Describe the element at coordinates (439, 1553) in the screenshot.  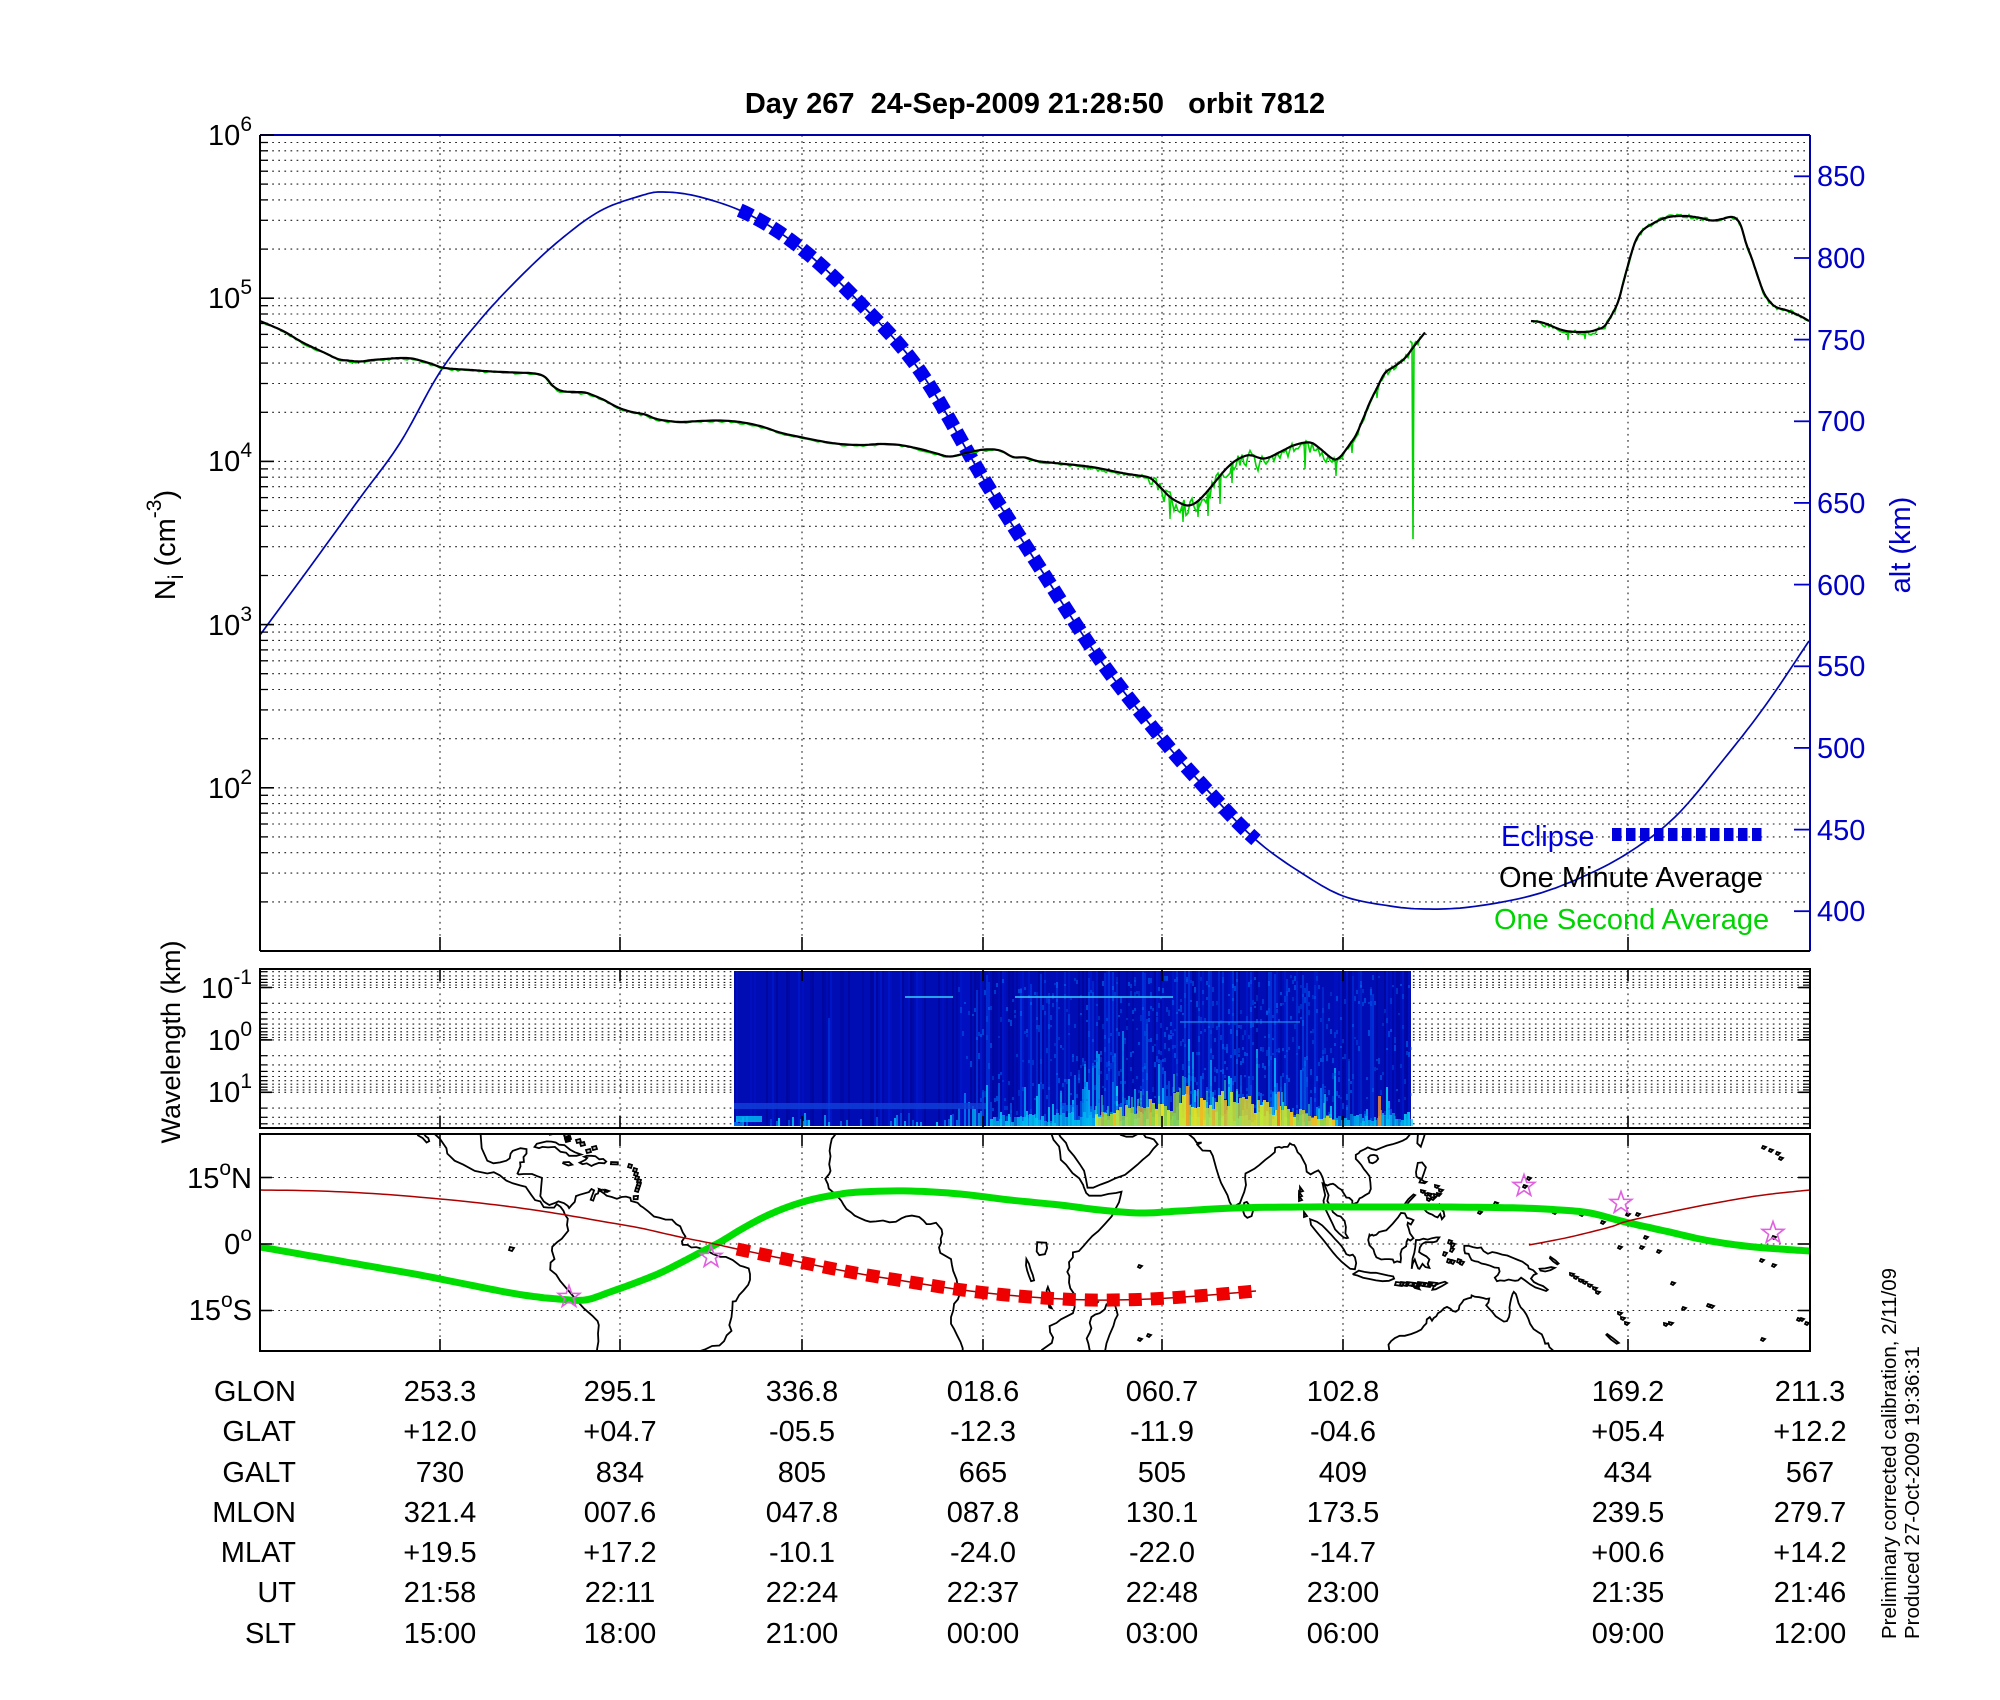
I see `svg-text: +19.5` at that location.